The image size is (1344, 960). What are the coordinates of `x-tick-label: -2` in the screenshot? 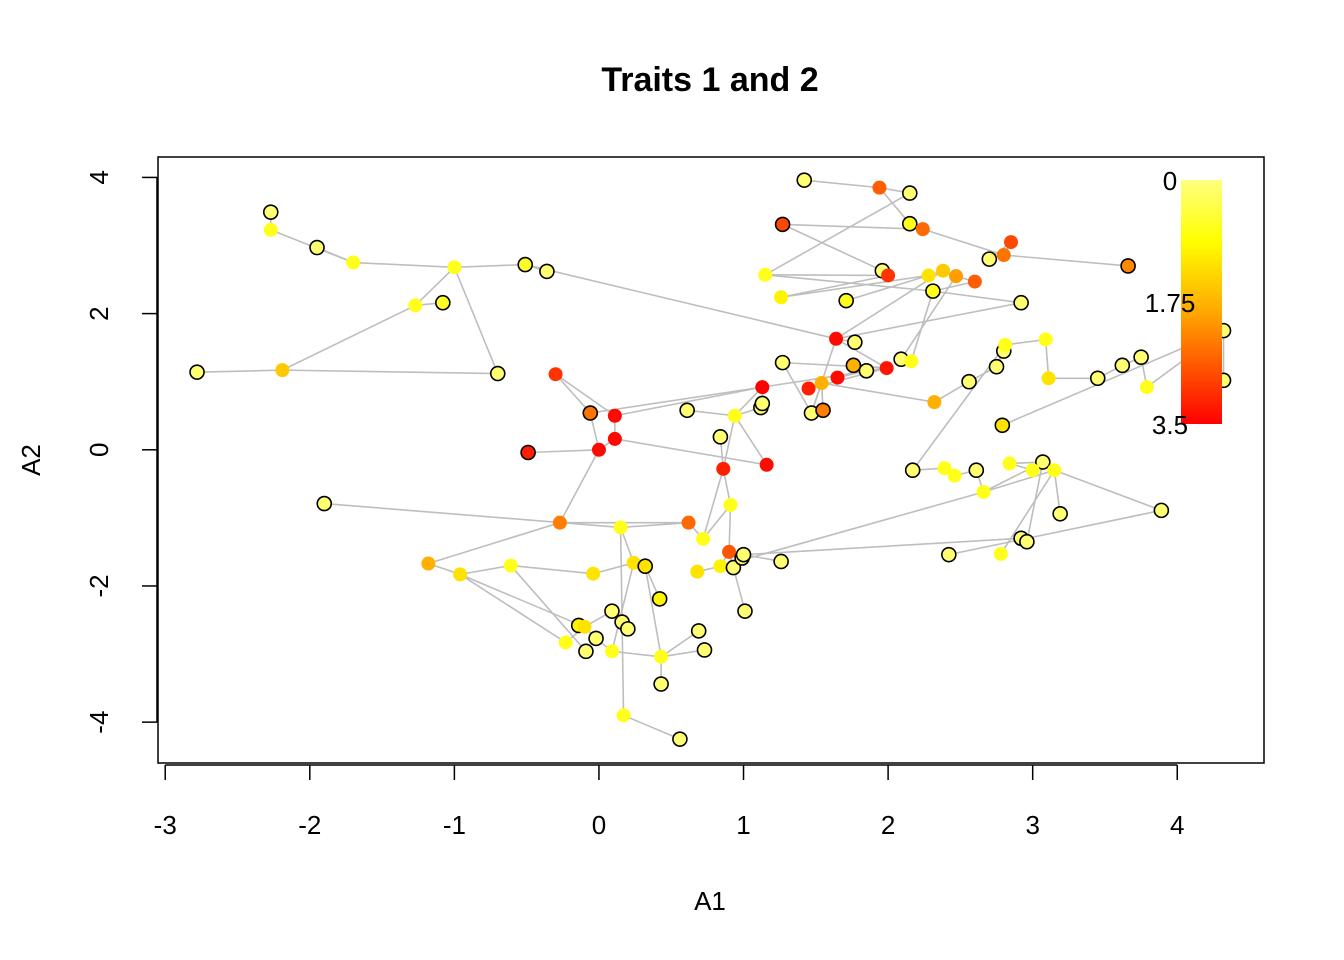 It's located at (309, 825).